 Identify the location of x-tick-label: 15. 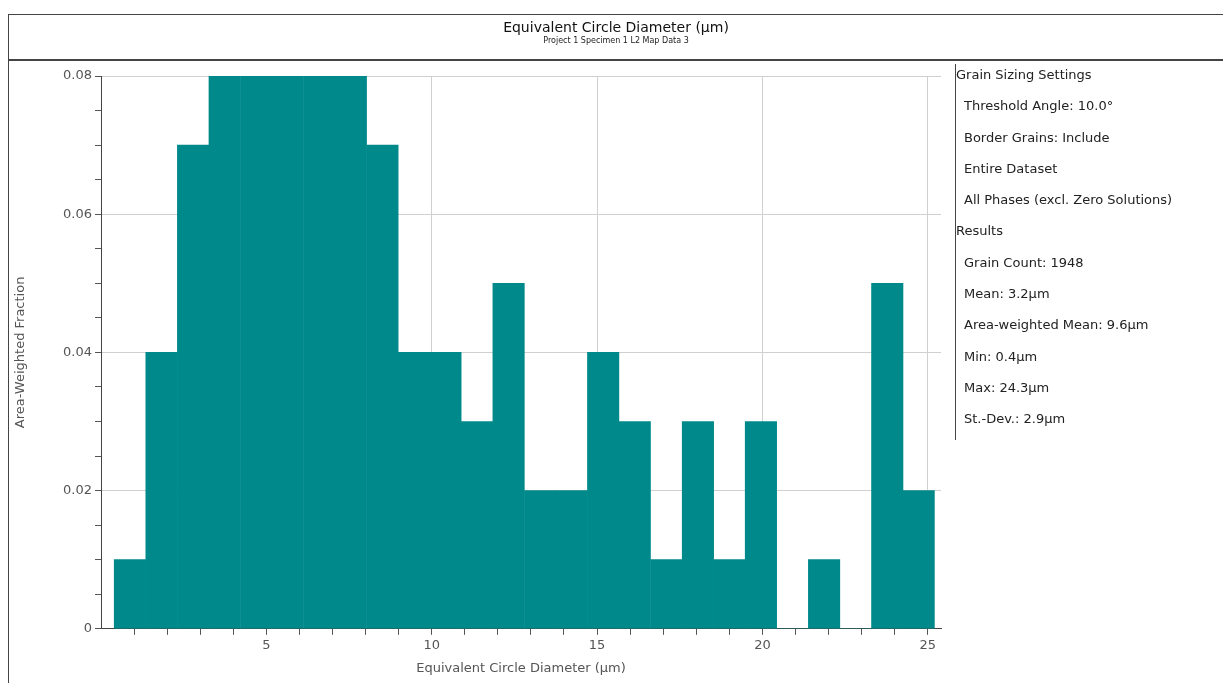
(597, 644).